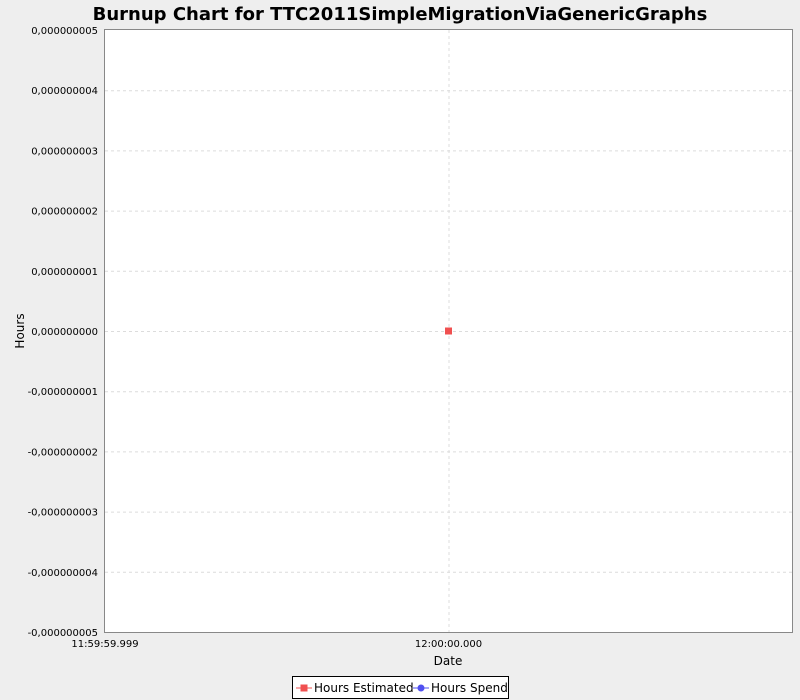 The width and height of the screenshot is (800, 700). I want to click on y-tick-label: -0,000000003, so click(63, 513).